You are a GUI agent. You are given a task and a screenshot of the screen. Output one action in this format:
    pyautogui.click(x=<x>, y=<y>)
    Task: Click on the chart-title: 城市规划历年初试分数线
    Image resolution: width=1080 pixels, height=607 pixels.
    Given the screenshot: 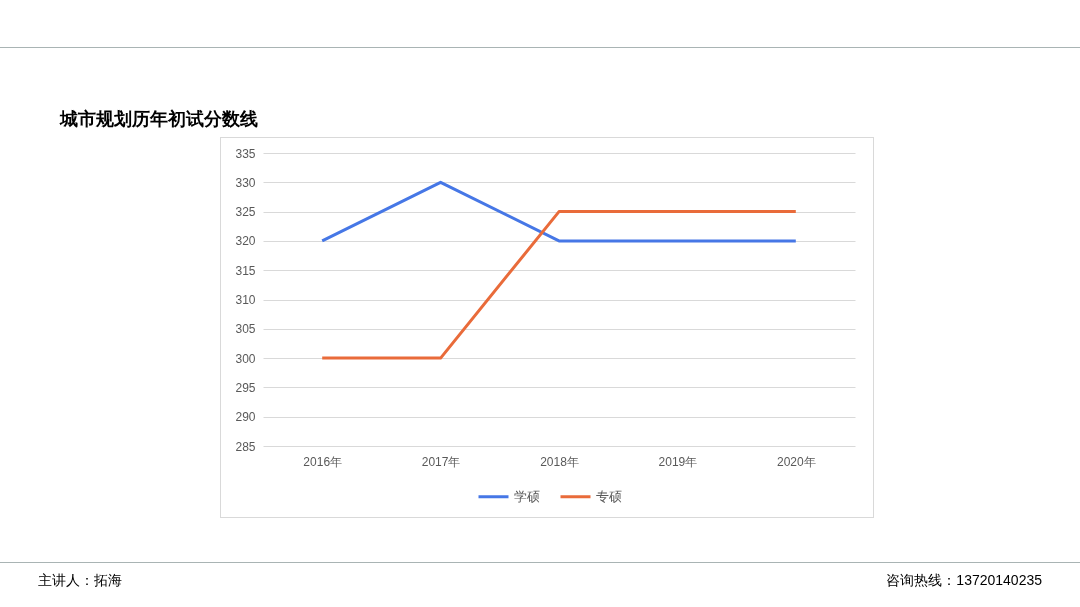 What is the action you would take?
    pyautogui.click(x=159, y=119)
    